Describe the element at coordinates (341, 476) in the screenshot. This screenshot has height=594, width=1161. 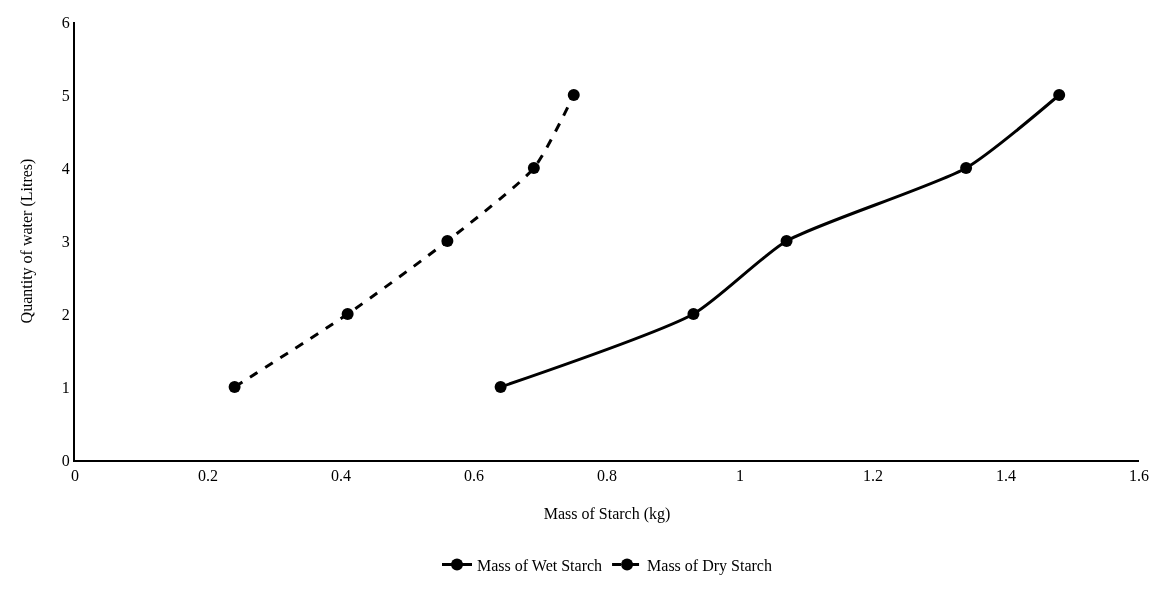
I see `x-tick-label: 0.4` at that location.